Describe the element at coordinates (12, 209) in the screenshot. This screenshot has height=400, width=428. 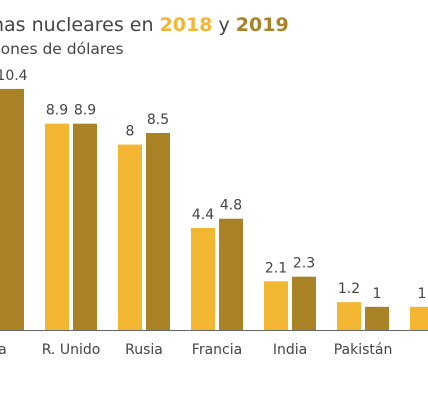
I see `bar-2019-na` at that location.